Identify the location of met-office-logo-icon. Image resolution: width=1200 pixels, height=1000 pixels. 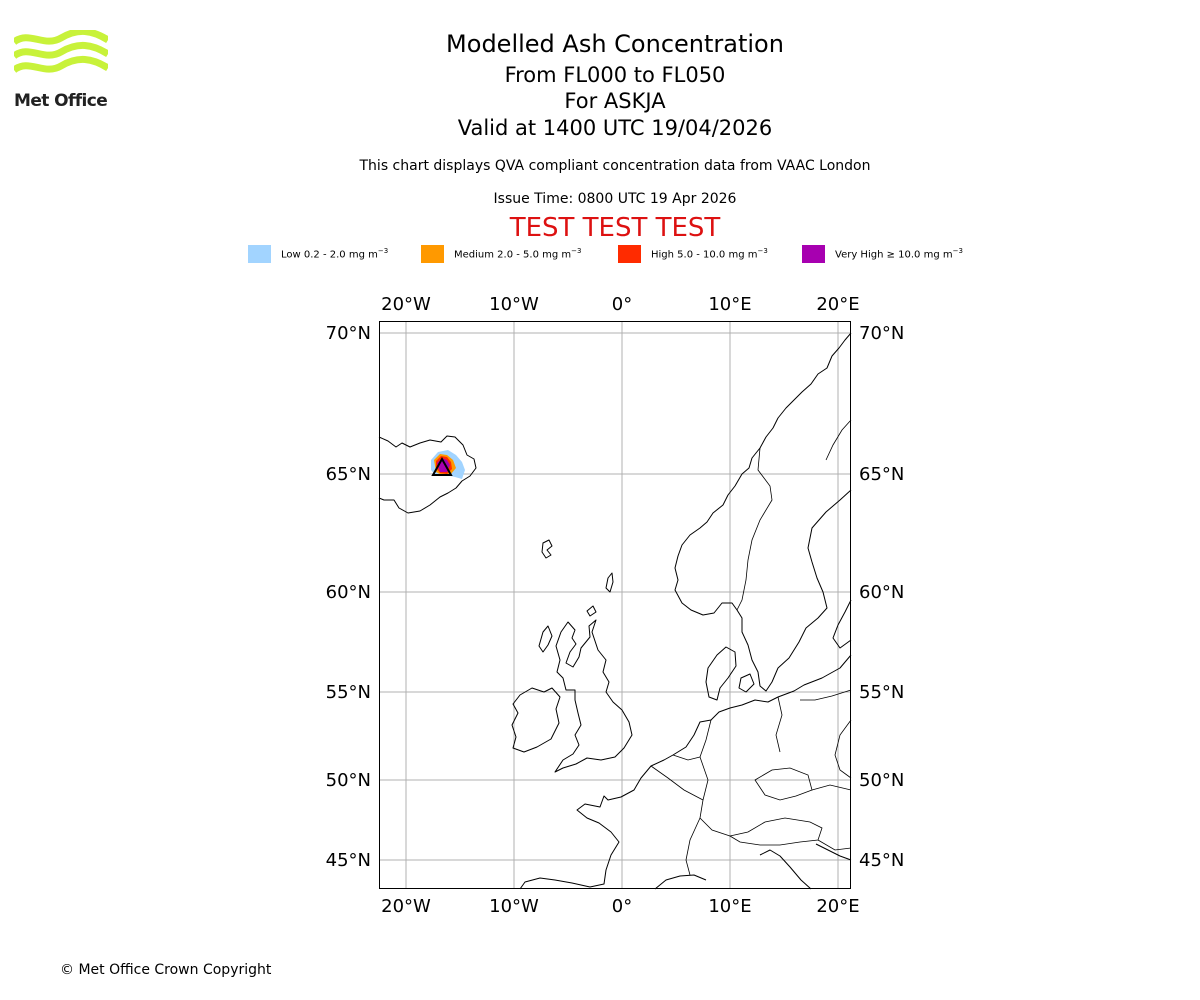
(61, 52).